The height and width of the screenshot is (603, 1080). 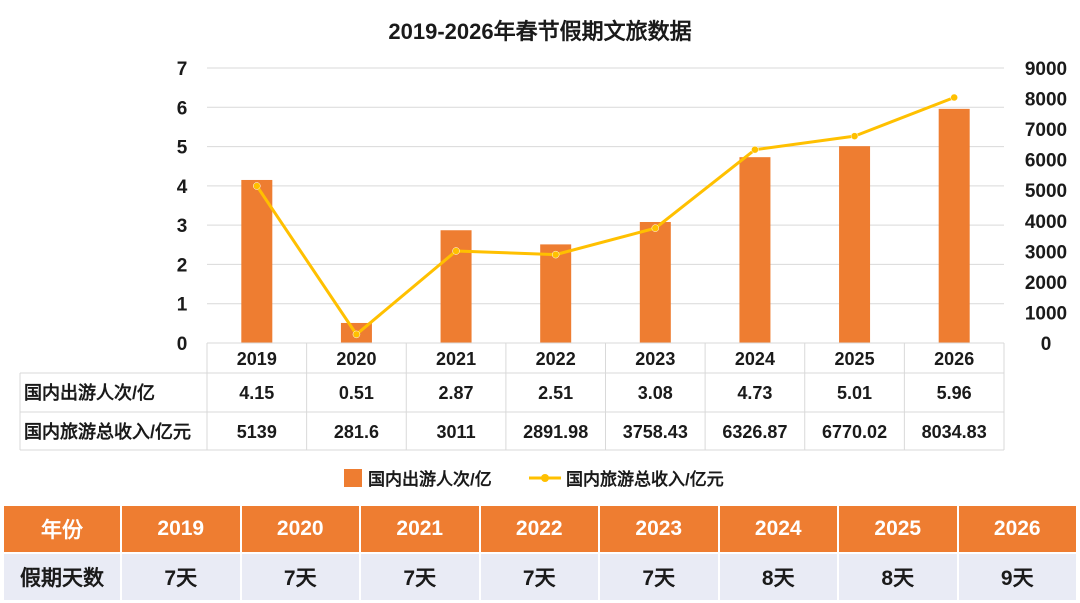 I want to click on year-cell: 2021, so click(x=420, y=529).